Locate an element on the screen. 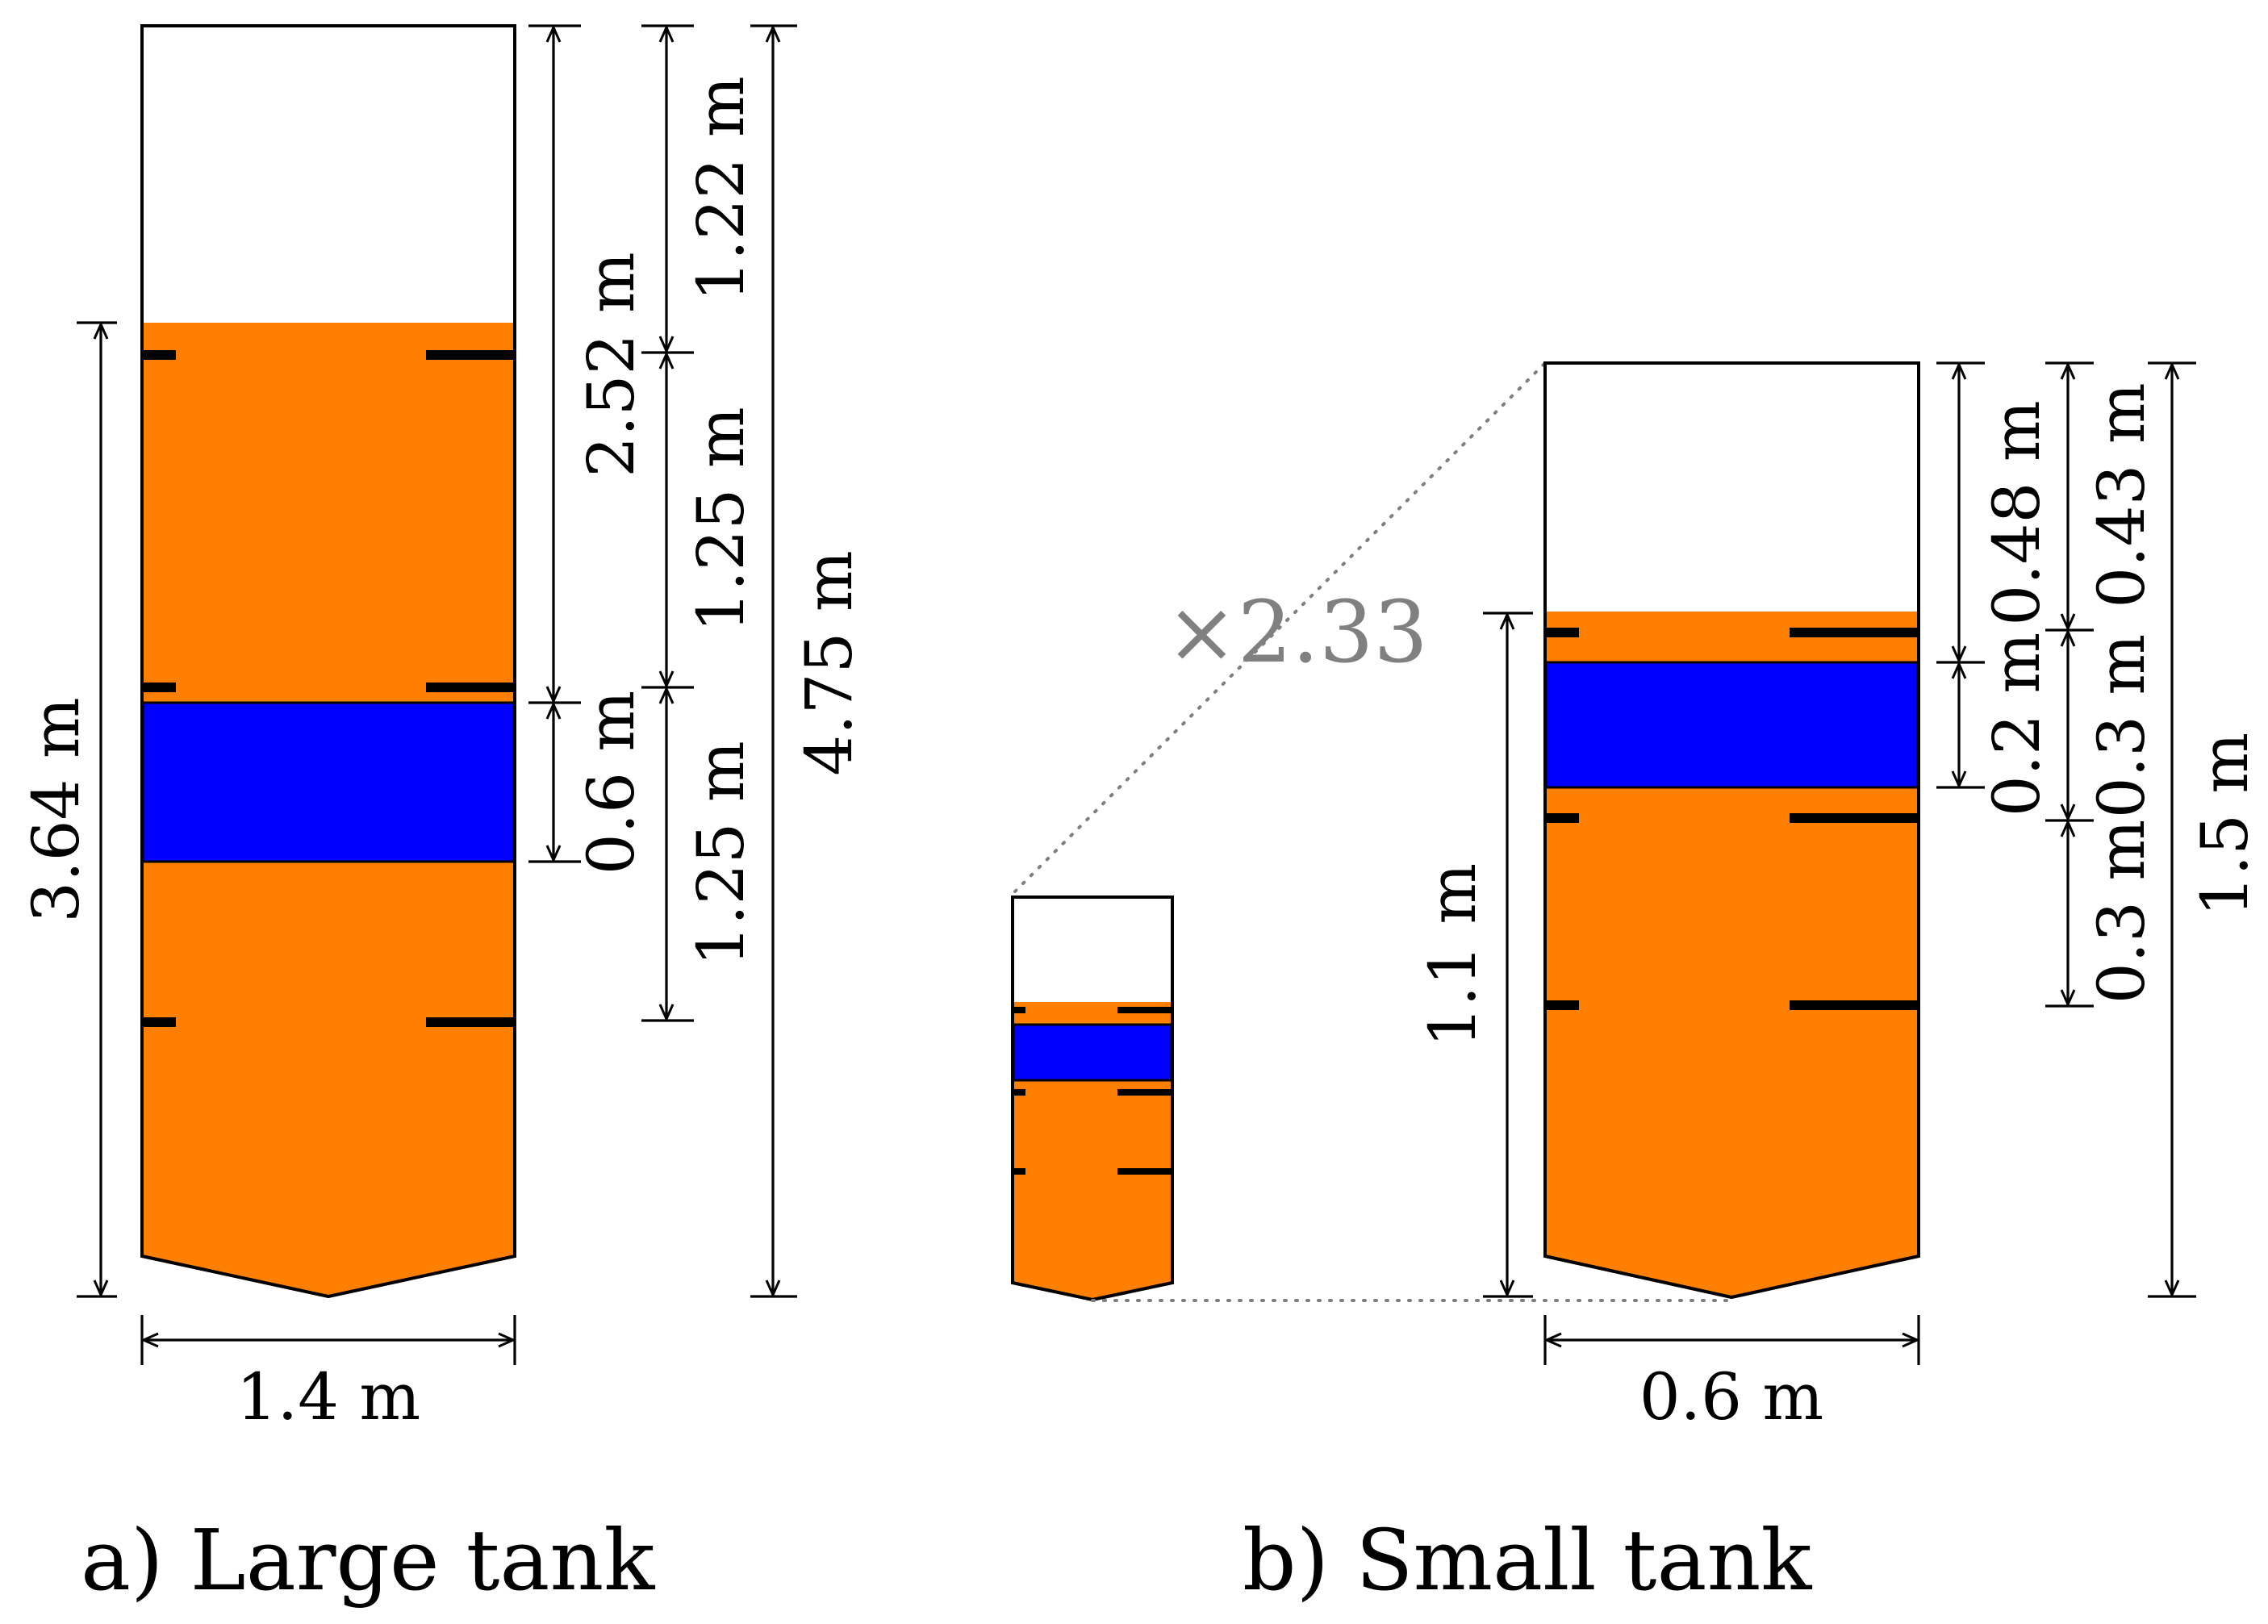 This screenshot has width=2268, height=1624. small-upper-gap-label: 0.3 m is located at coordinates (2121, 726).